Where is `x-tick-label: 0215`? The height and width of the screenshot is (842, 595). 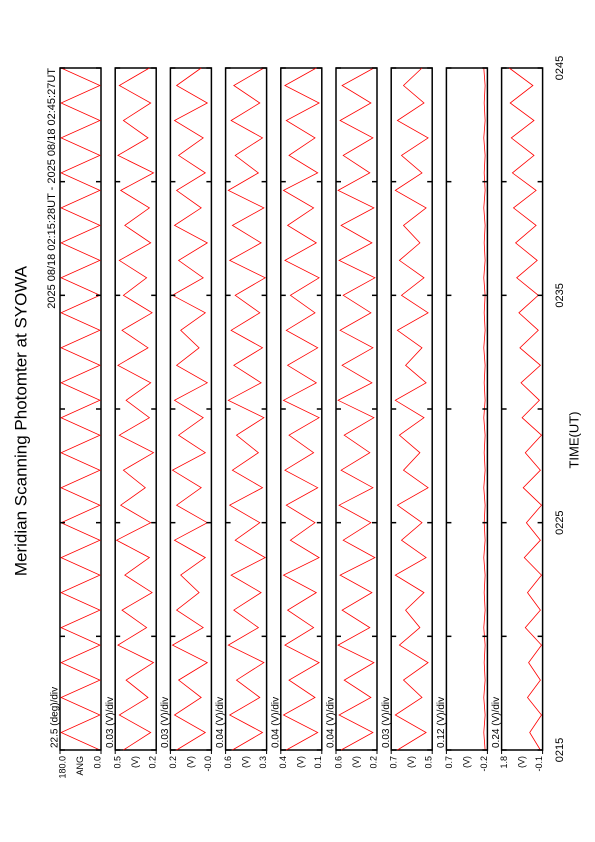 x-tick-label: 0215 is located at coordinates (560, 750).